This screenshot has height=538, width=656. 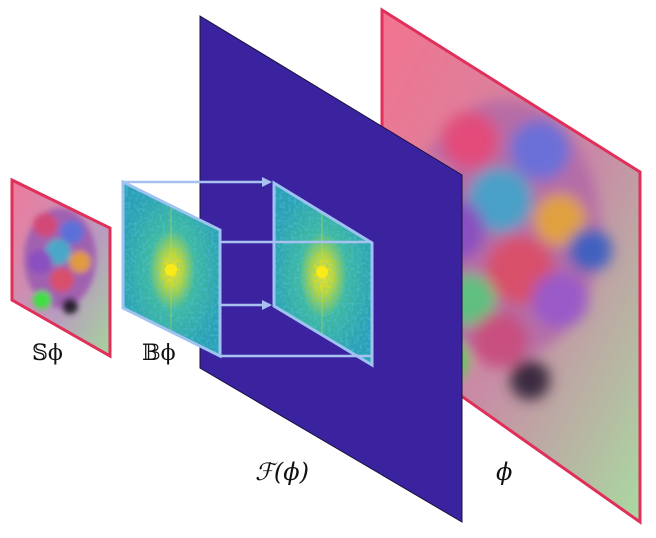 What do you see at coordinates (47, 353) in the screenshot?
I see `small-spectrum-label: 𝕊ϕ` at bounding box center [47, 353].